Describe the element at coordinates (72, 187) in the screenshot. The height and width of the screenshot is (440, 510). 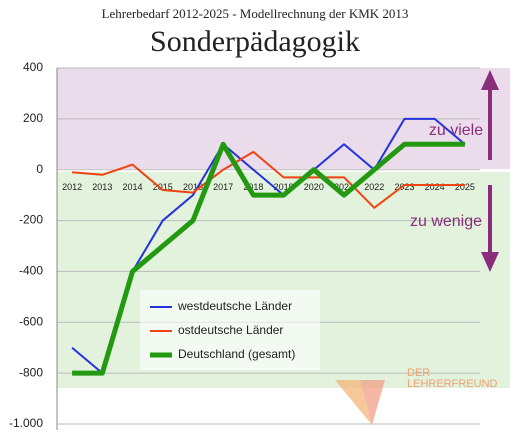
I see `x-tick-label: 2012` at that location.